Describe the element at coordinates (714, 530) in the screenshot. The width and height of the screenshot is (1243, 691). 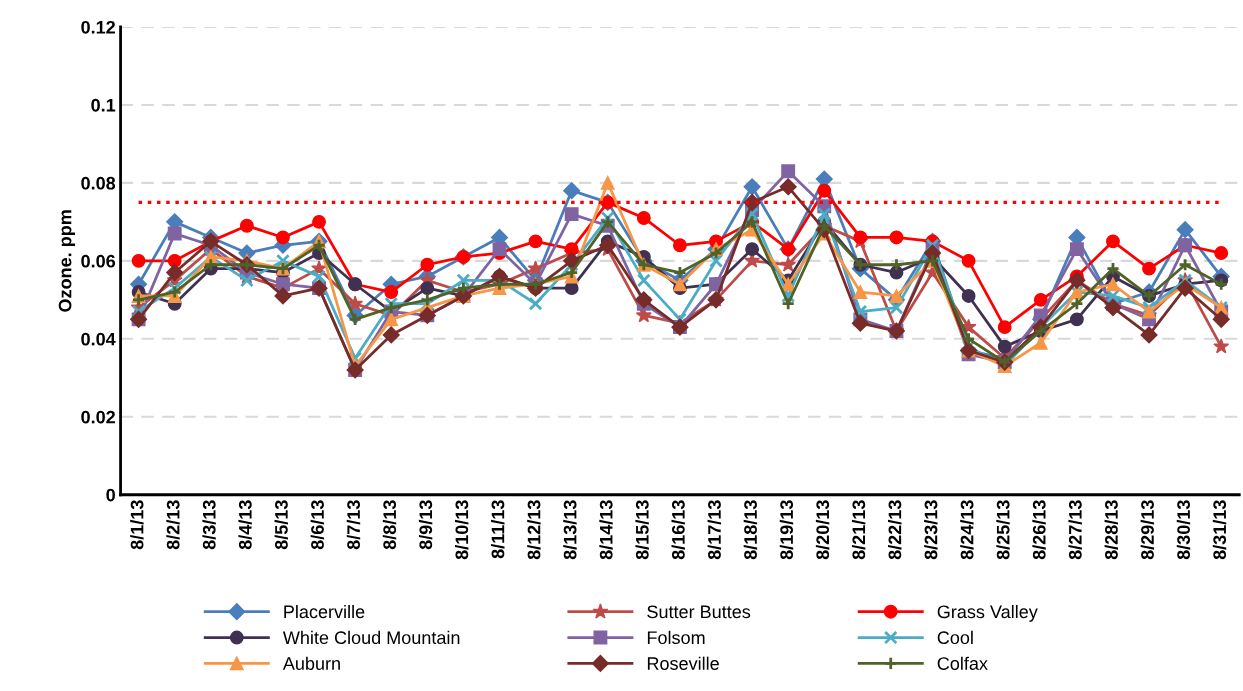
I see `x-tick-label: 8/17/13` at that location.